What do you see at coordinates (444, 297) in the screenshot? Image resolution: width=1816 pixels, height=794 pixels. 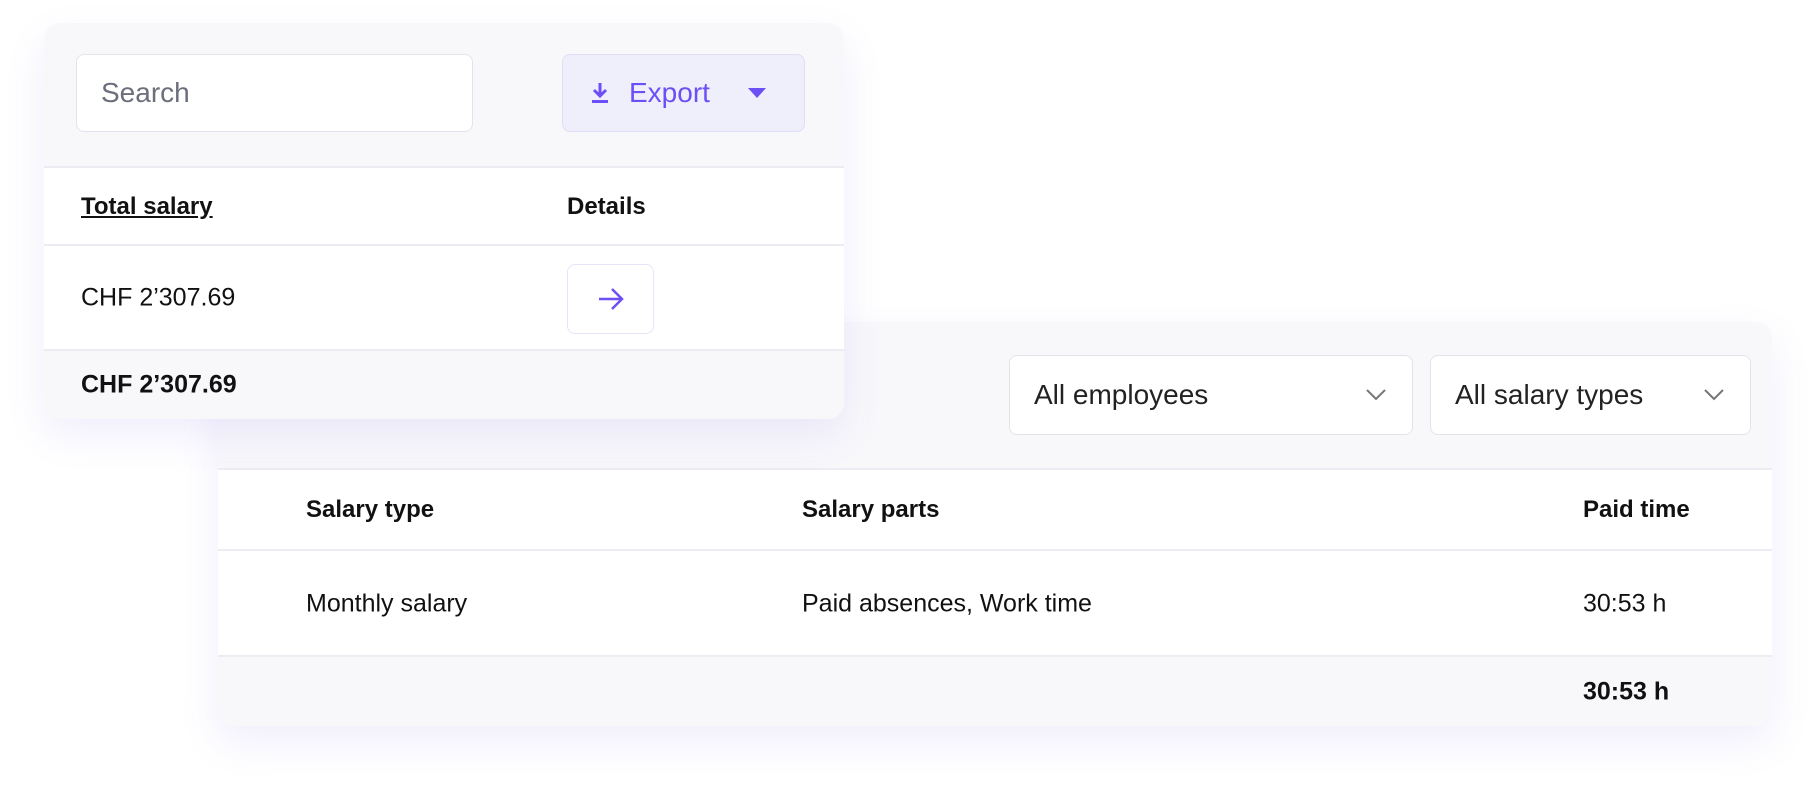 I see `table-row: CHF 2’307.69` at bounding box center [444, 297].